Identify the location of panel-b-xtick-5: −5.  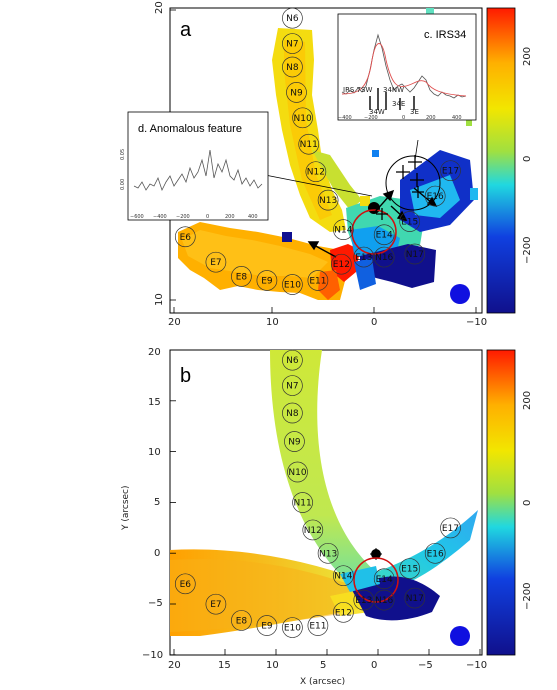
(425, 665).